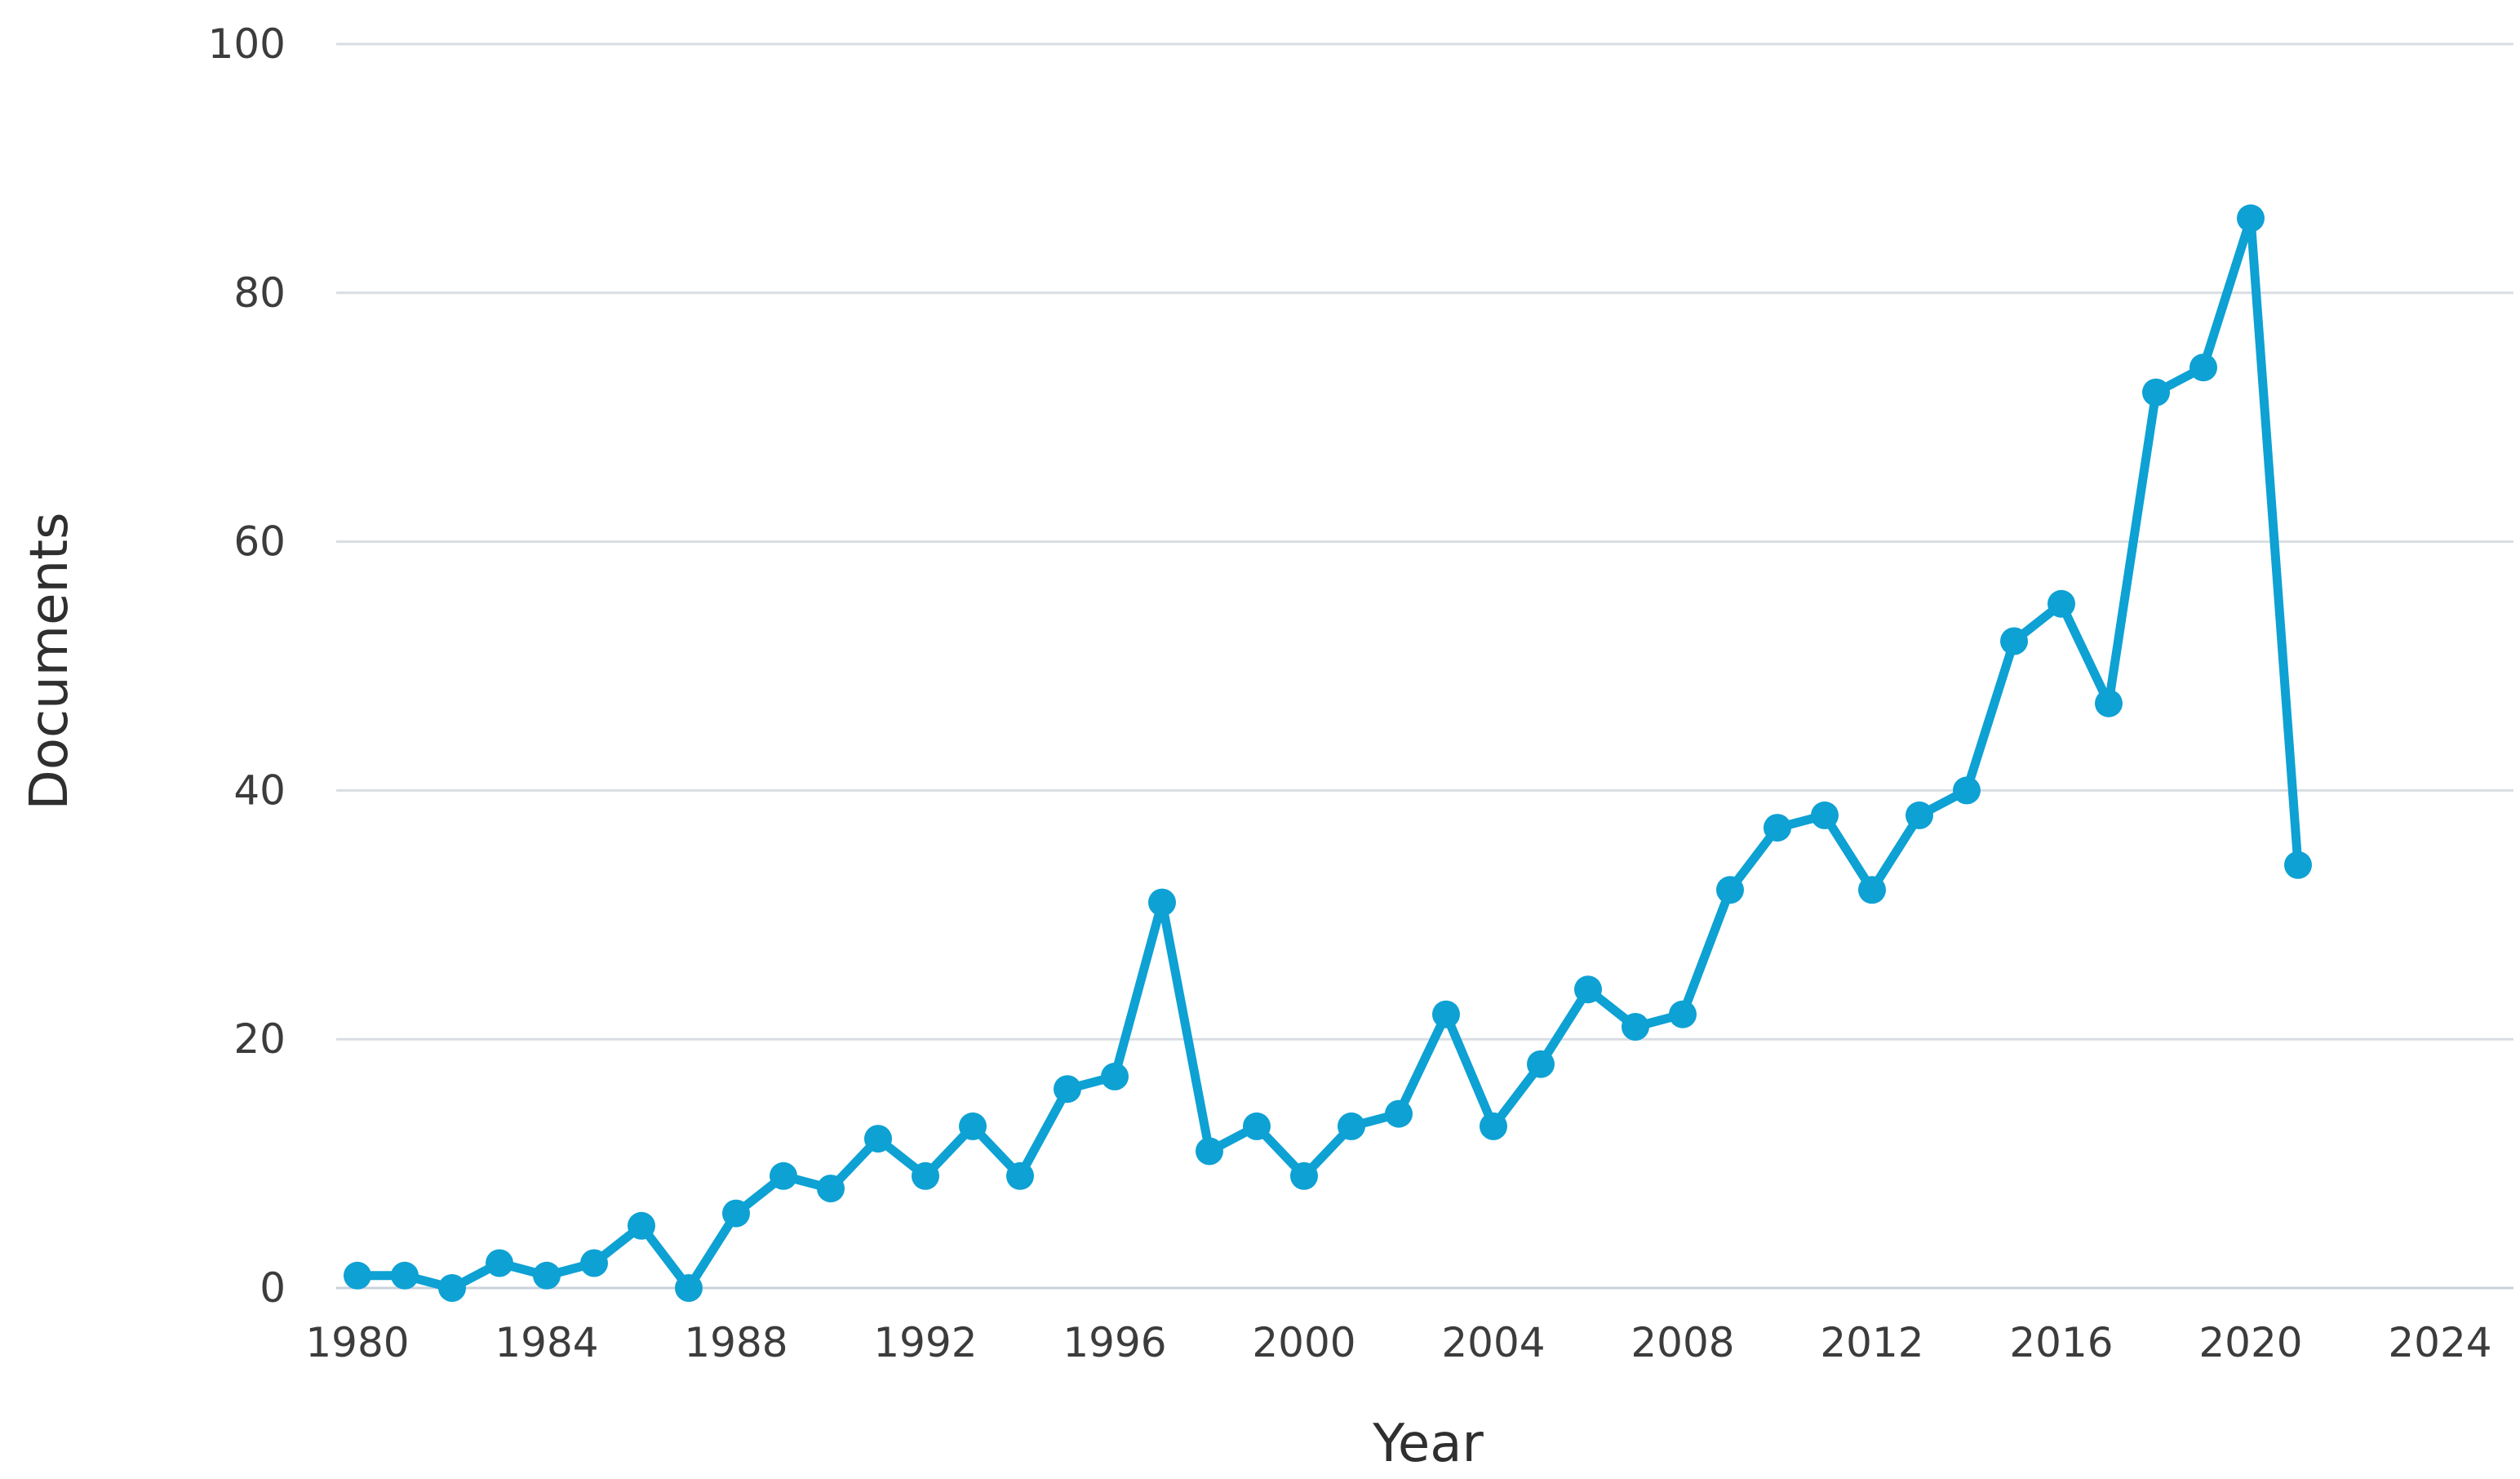  I want to click on x-tick-label-1988: 1988, so click(736, 1342).